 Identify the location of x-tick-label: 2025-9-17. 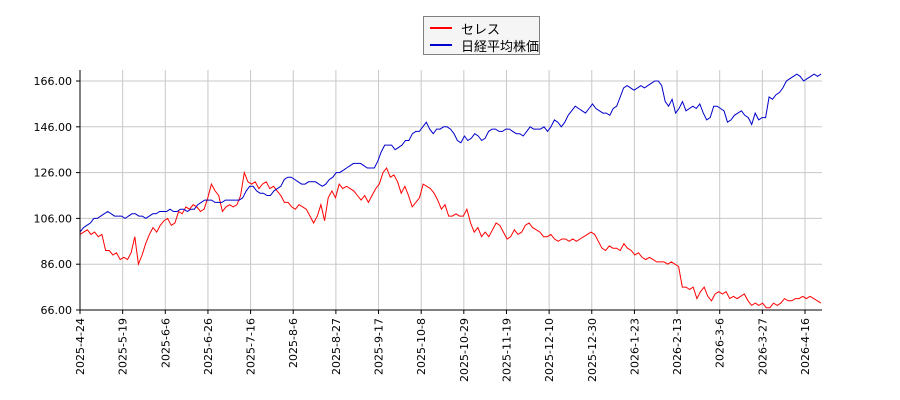
(379, 346).